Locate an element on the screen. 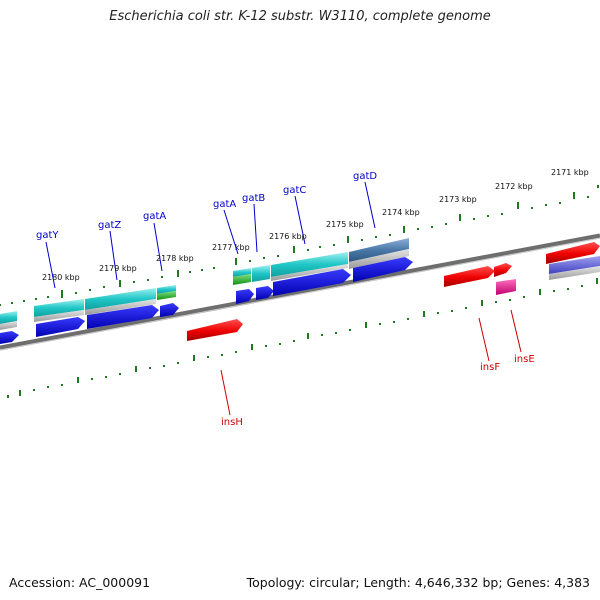 The image size is (600, 600). insertion-elements is located at coordinates (393, 291).